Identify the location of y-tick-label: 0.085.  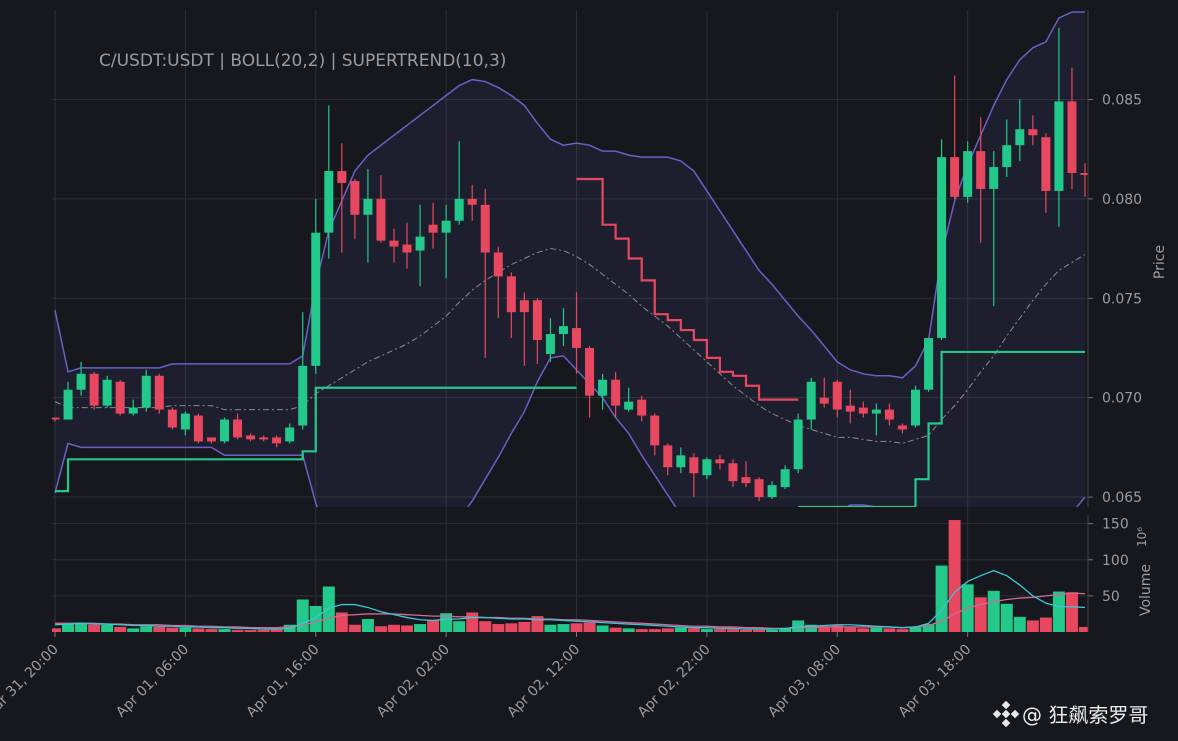
(1122, 100).